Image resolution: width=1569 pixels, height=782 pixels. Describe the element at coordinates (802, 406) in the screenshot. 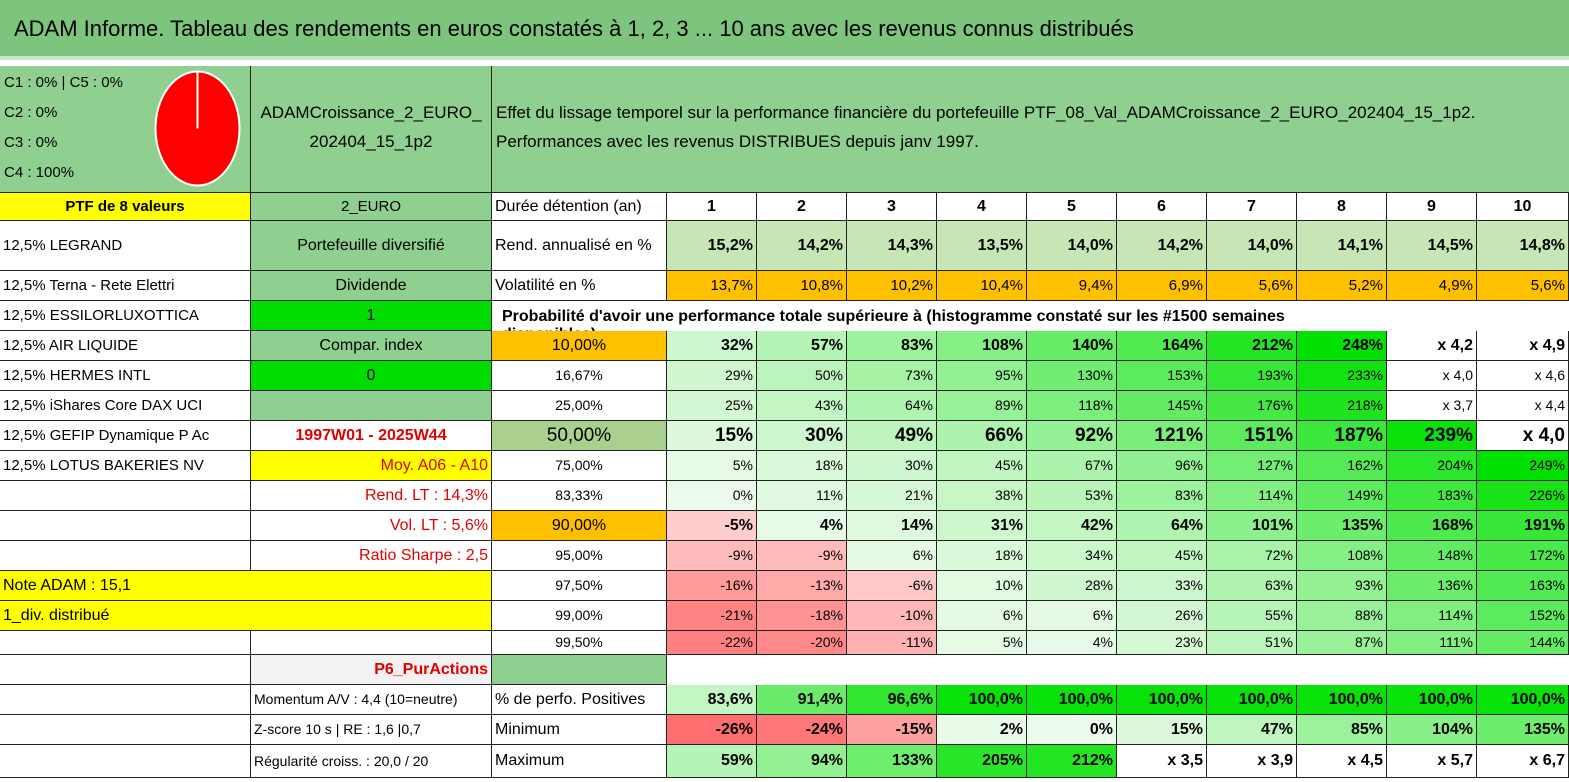

I see `probability-value: 43%` at that location.